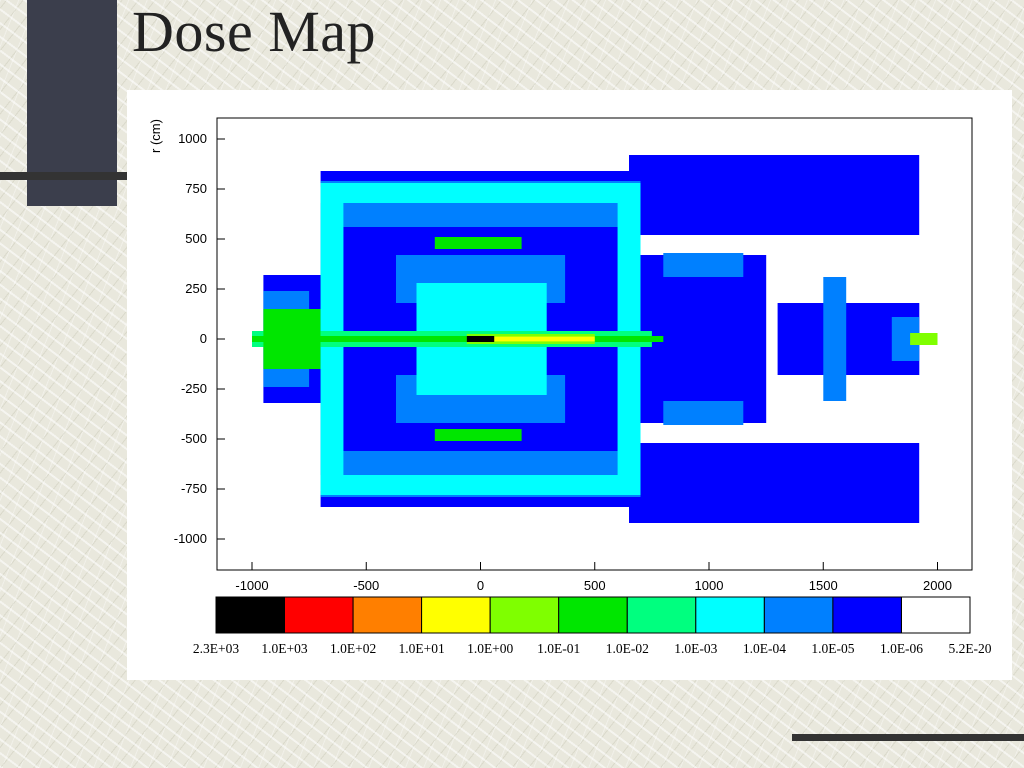 The height and width of the screenshot is (768, 1024). What do you see at coordinates (196, 188) in the screenshot?
I see `y-tick-label: 750` at bounding box center [196, 188].